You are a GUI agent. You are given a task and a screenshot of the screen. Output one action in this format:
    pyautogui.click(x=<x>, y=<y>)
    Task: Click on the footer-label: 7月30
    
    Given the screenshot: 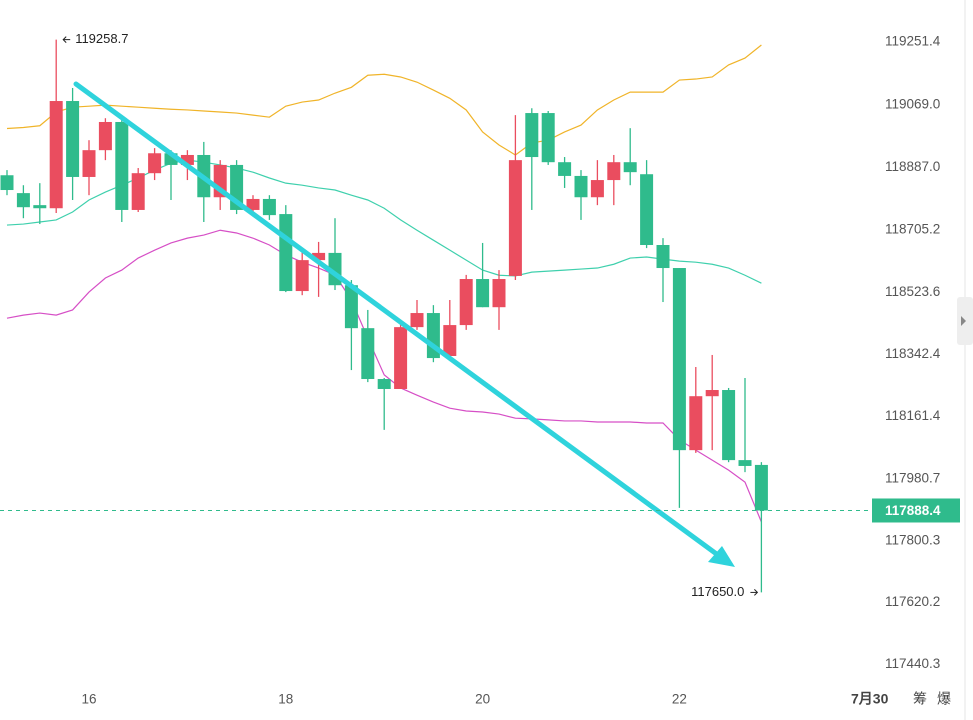 What is the action you would take?
    pyautogui.click(x=870, y=699)
    